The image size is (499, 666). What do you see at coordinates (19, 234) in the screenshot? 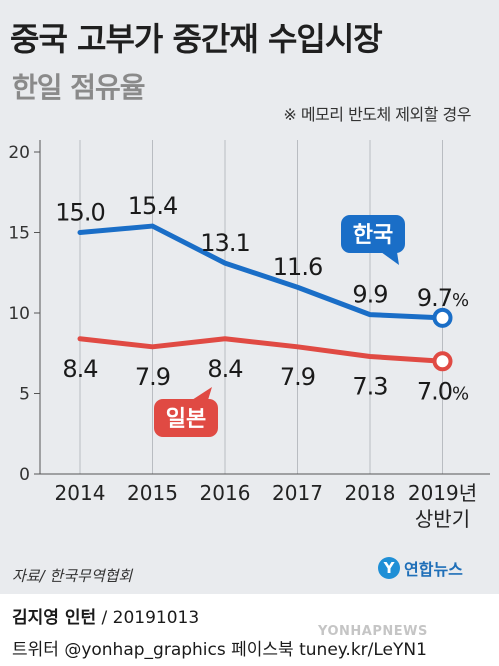
I see `y-tick-label: 15` at bounding box center [19, 234].